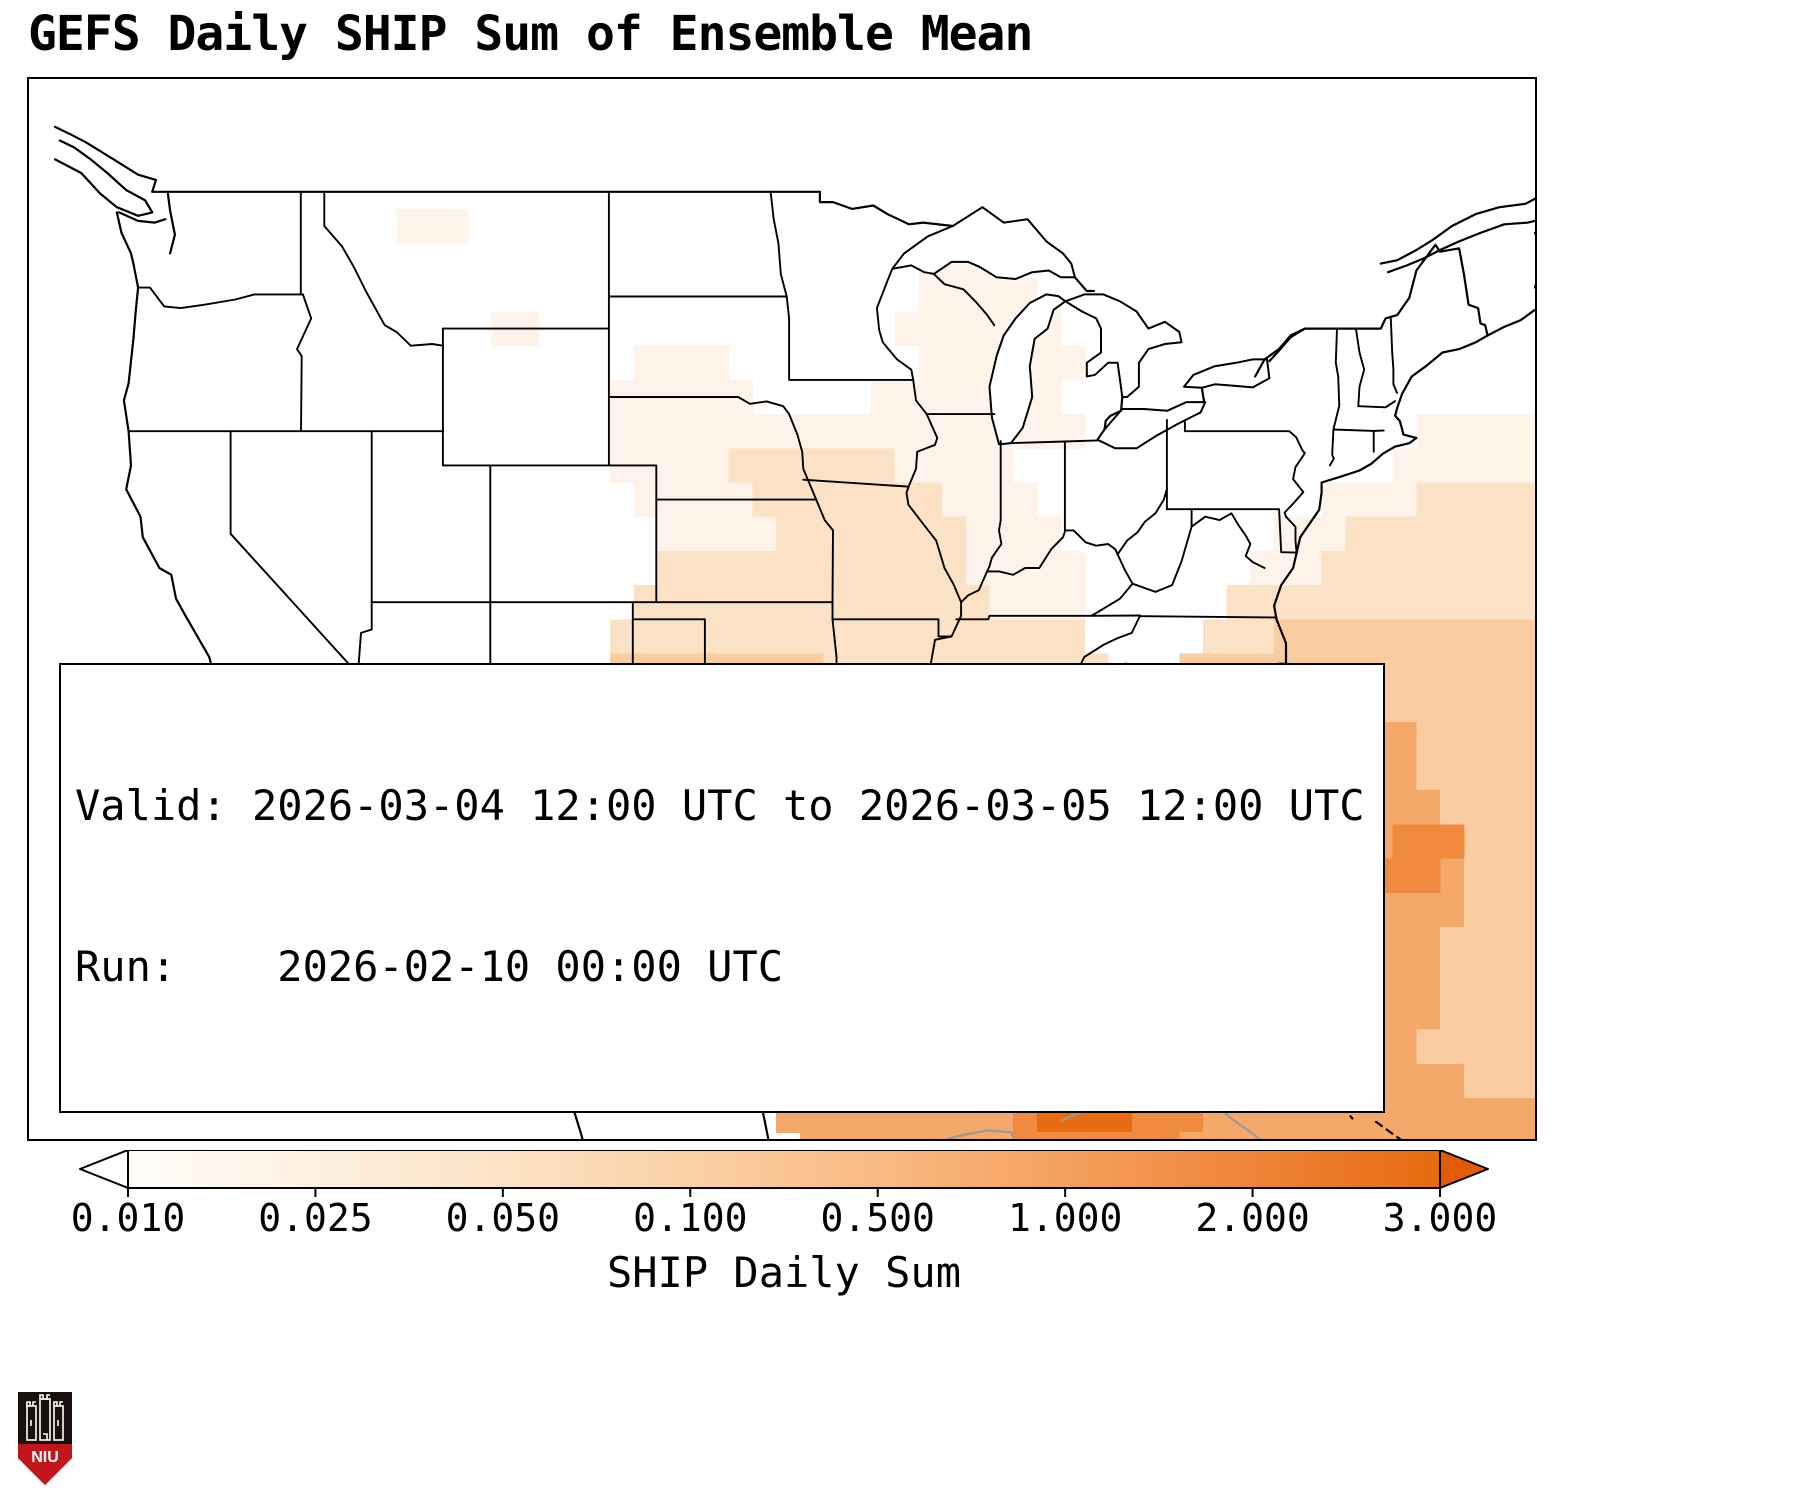  What do you see at coordinates (690, 1218) in the screenshot?
I see `colorbar-tick-label: 0.100` at bounding box center [690, 1218].